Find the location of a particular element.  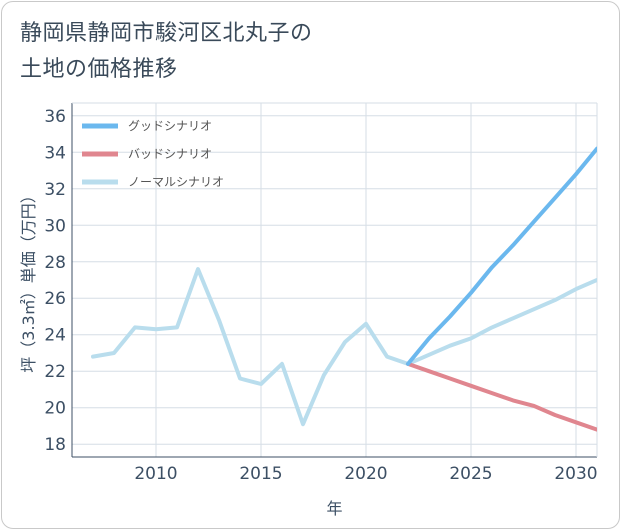

y-tick-label-32: 32 is located at coordinates (55, 190).